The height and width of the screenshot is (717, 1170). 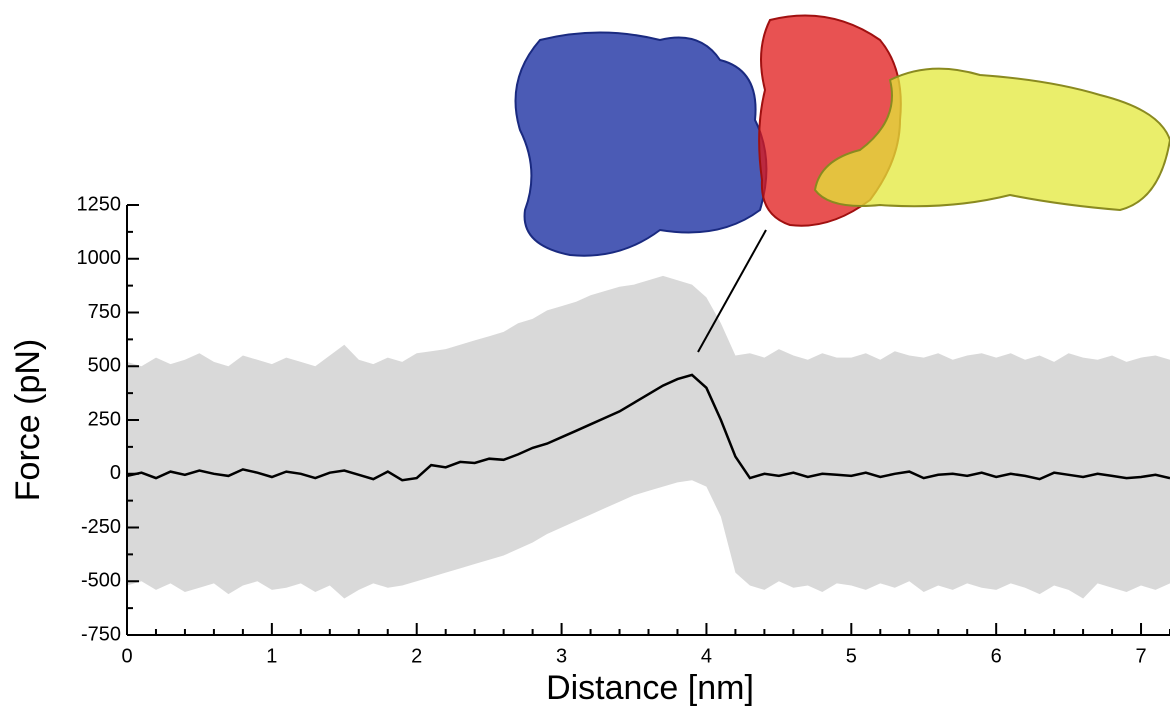 I want to click on y-tick-label: 1250, so click(x=99, y=204).